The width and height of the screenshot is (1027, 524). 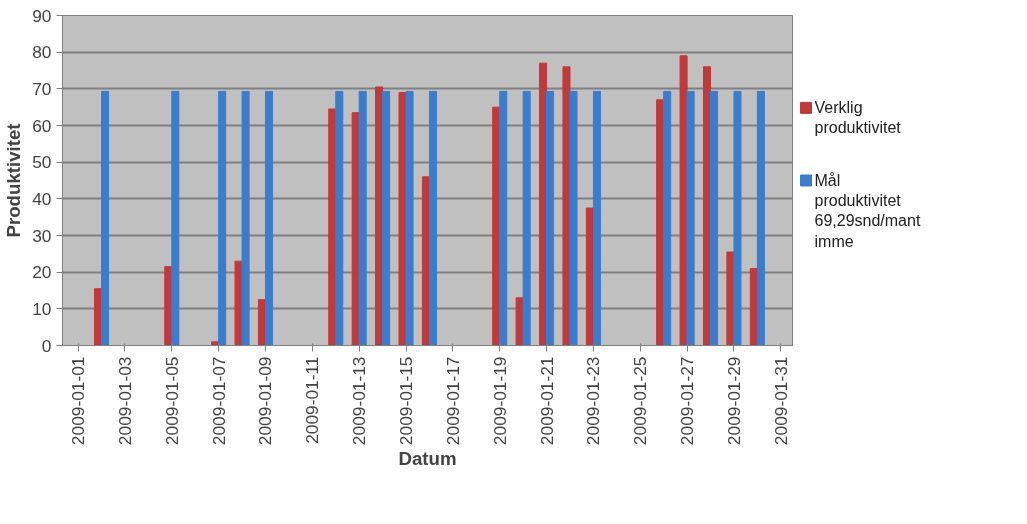 What do you see at coordinates (452, 401) in the screenshot?
I see `x-tick-label: 2009-01-17` at bounding box center [452, 401].